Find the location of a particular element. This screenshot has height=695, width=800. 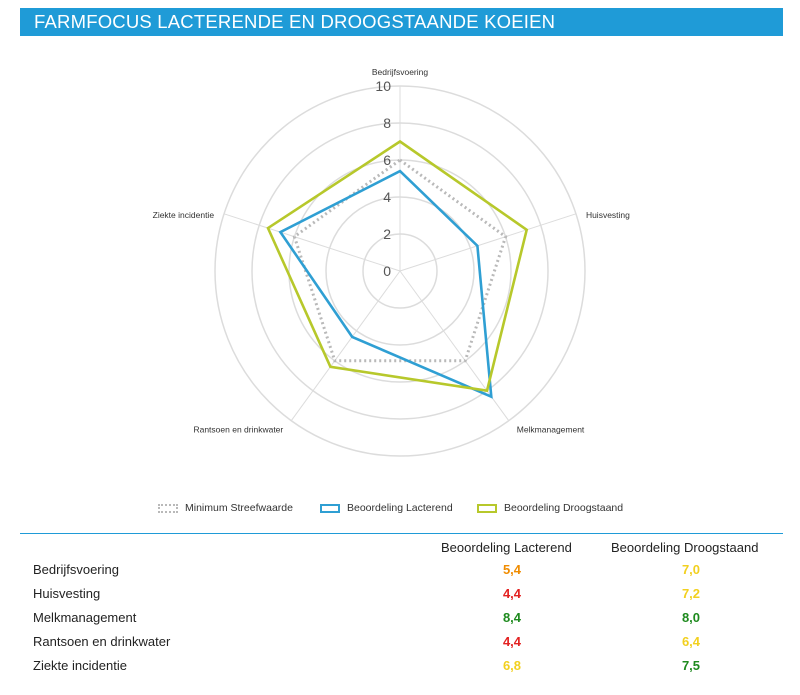

series-lacterend is located at coordinates (385, 284).